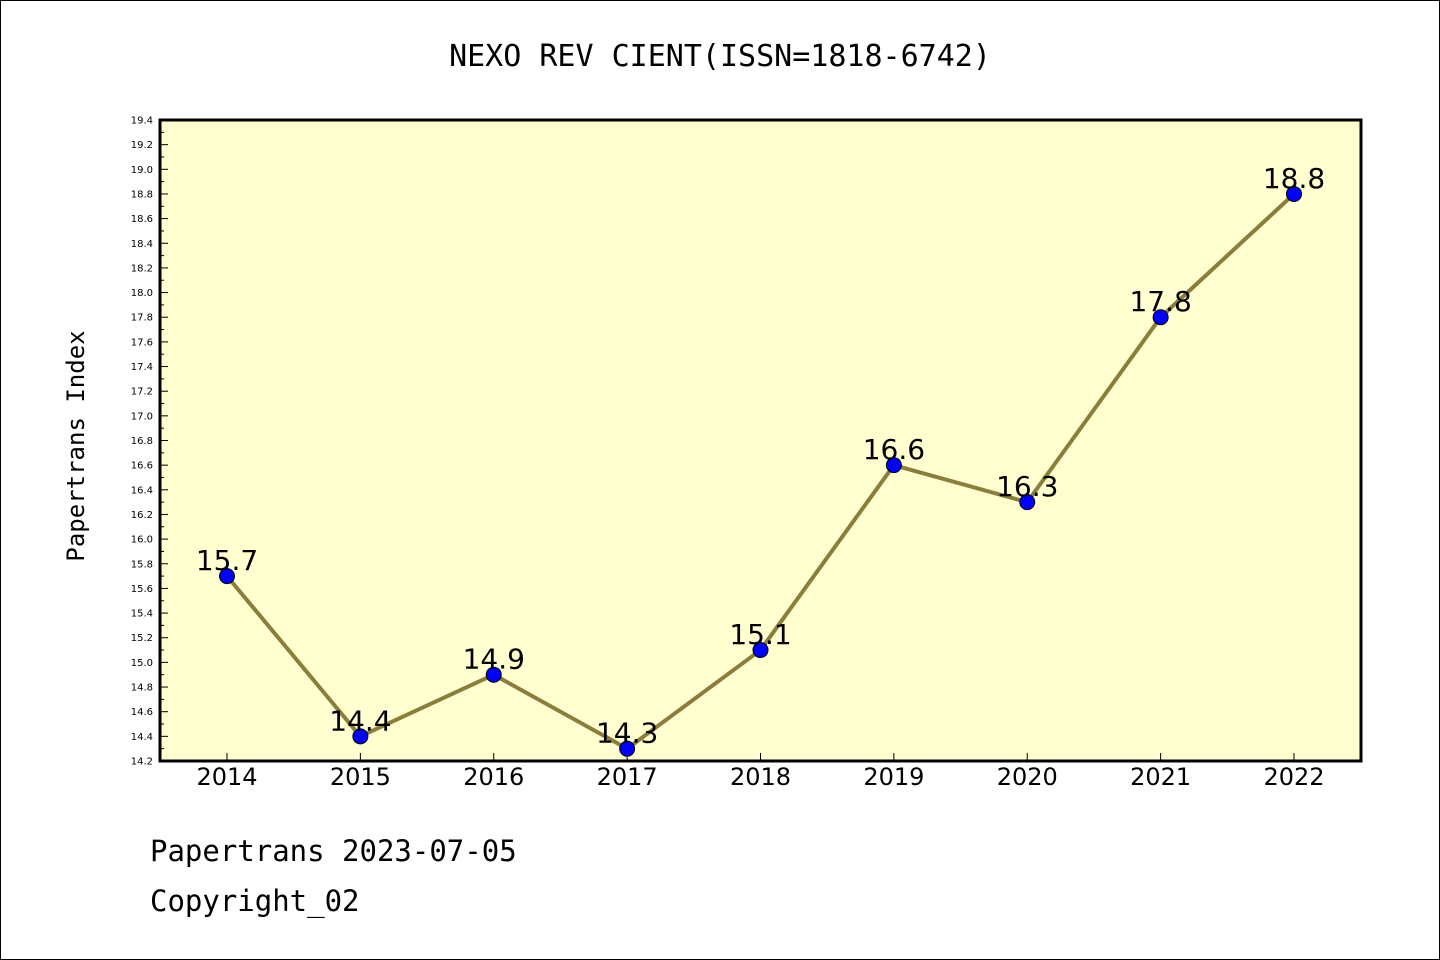  Describe the element at coordinates (226, 777) in the screenshot. I see `x-tick-label: 2014` at that location.